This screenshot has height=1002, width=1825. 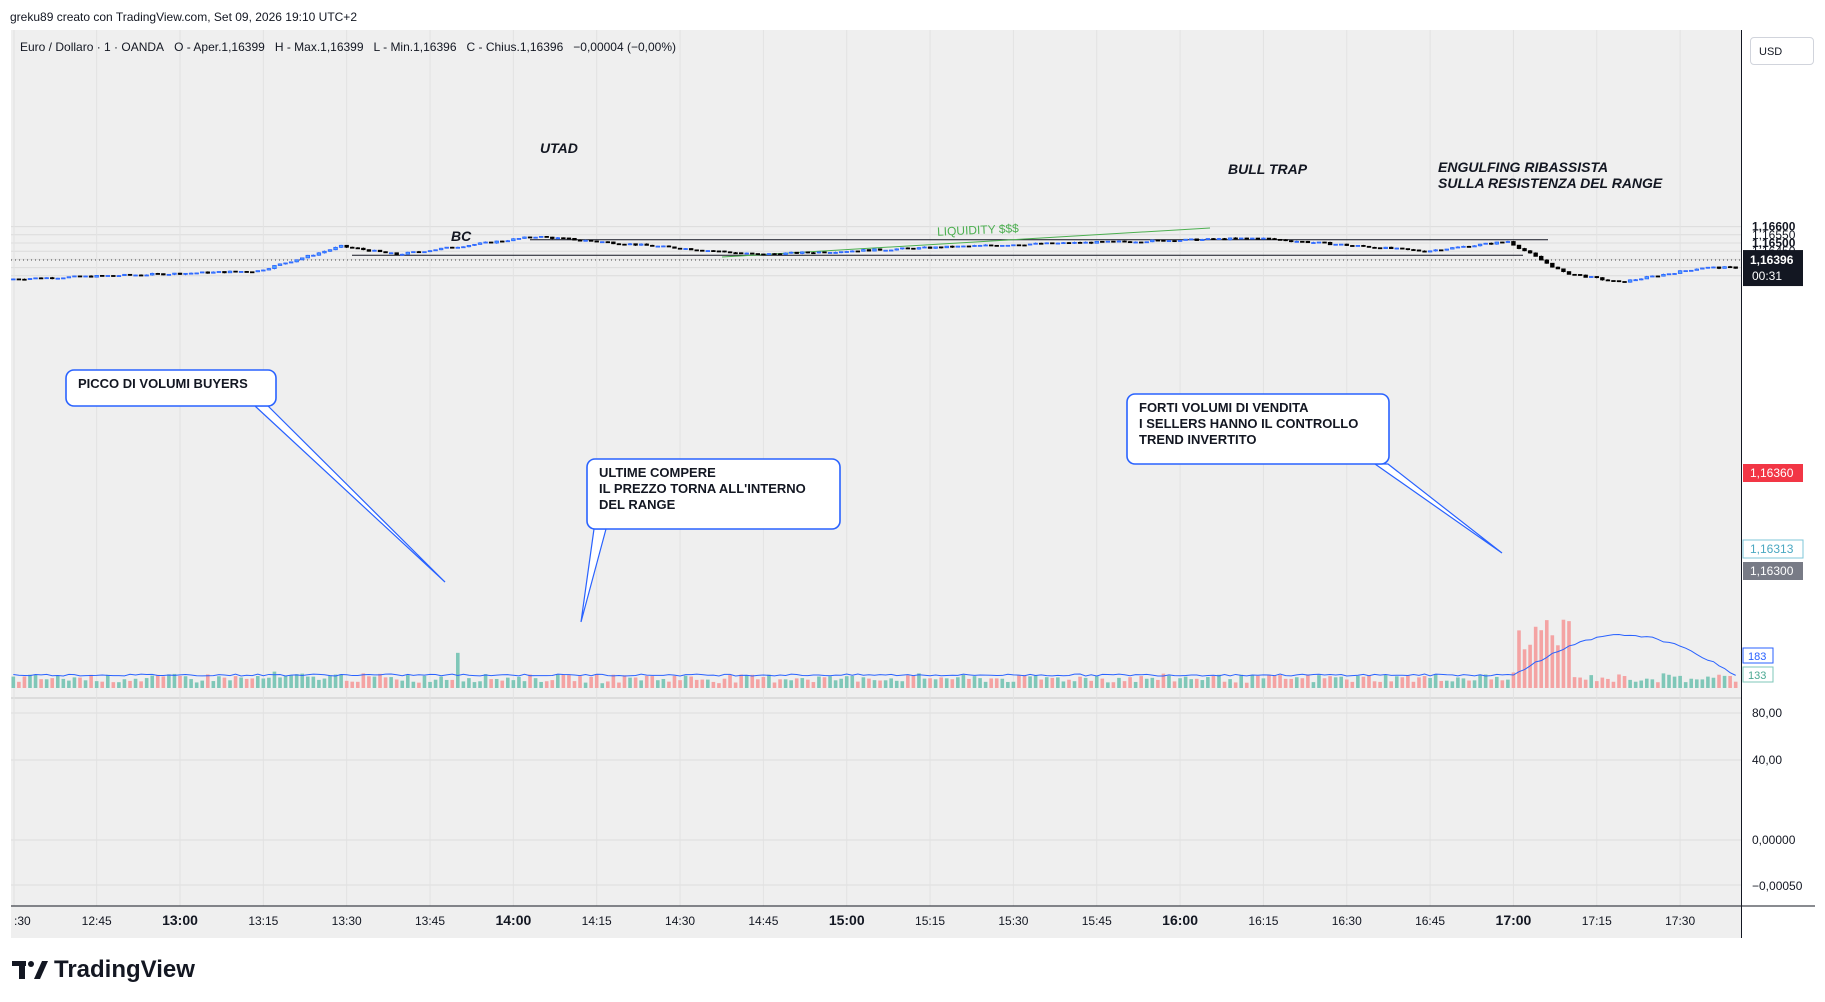 What do you see at coordinates (103, 970) in the screenshot?
I see `tradingview-logo: TradingView` at bounding box center [103, 970].